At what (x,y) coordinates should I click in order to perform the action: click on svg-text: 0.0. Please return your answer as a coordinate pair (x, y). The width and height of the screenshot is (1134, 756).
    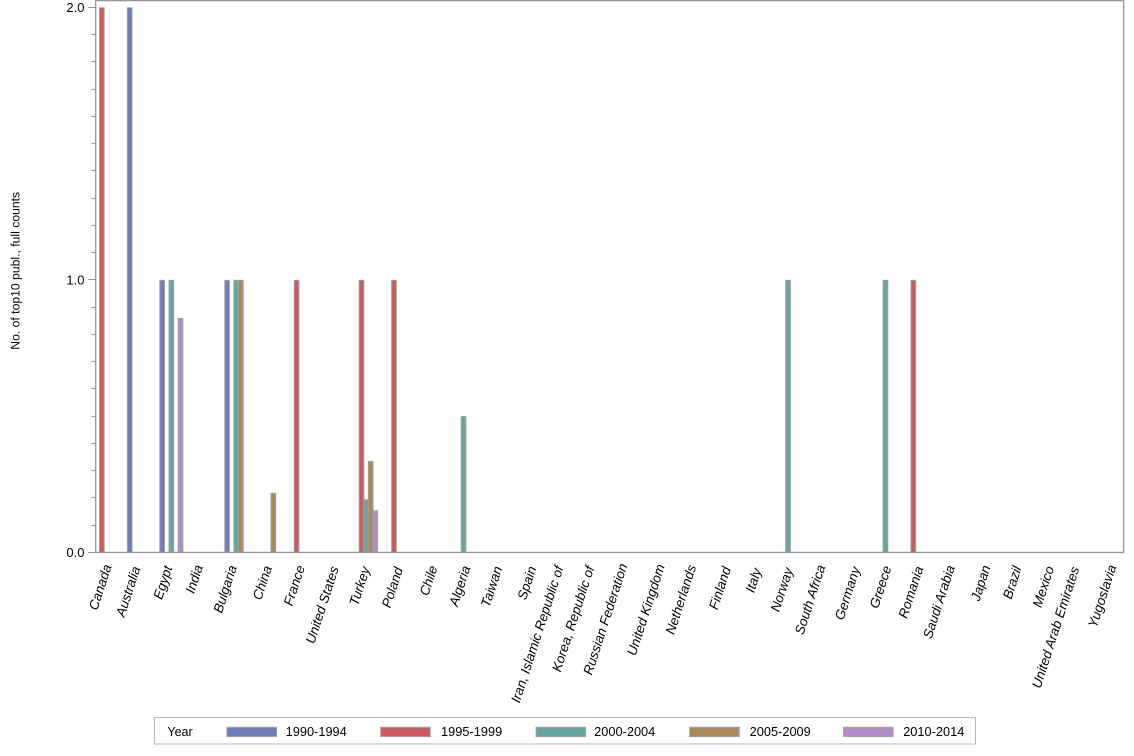
    Looking at the image, I should click on (75, 552).